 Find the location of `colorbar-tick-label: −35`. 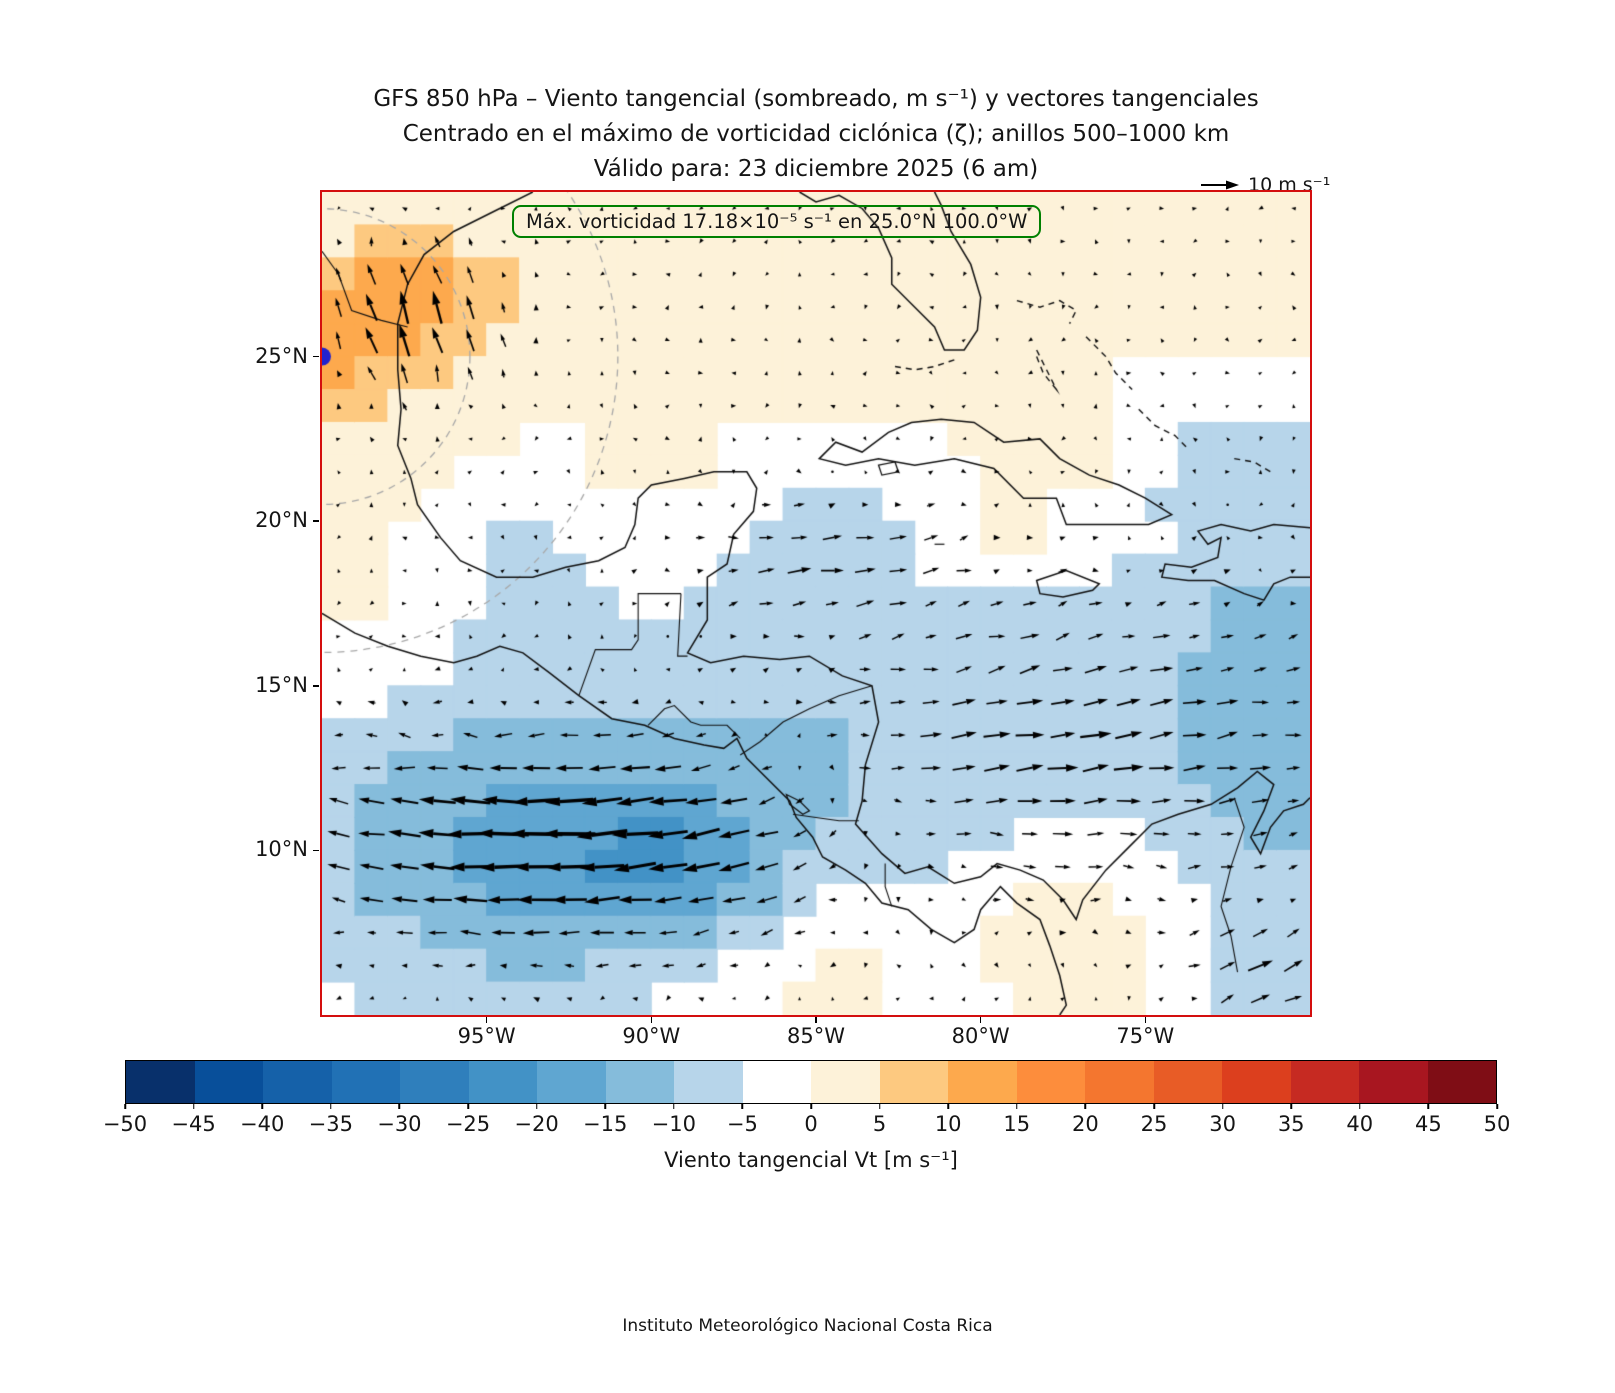

colorbar-tick-label: −35 is located at coordinates (330, 1124).